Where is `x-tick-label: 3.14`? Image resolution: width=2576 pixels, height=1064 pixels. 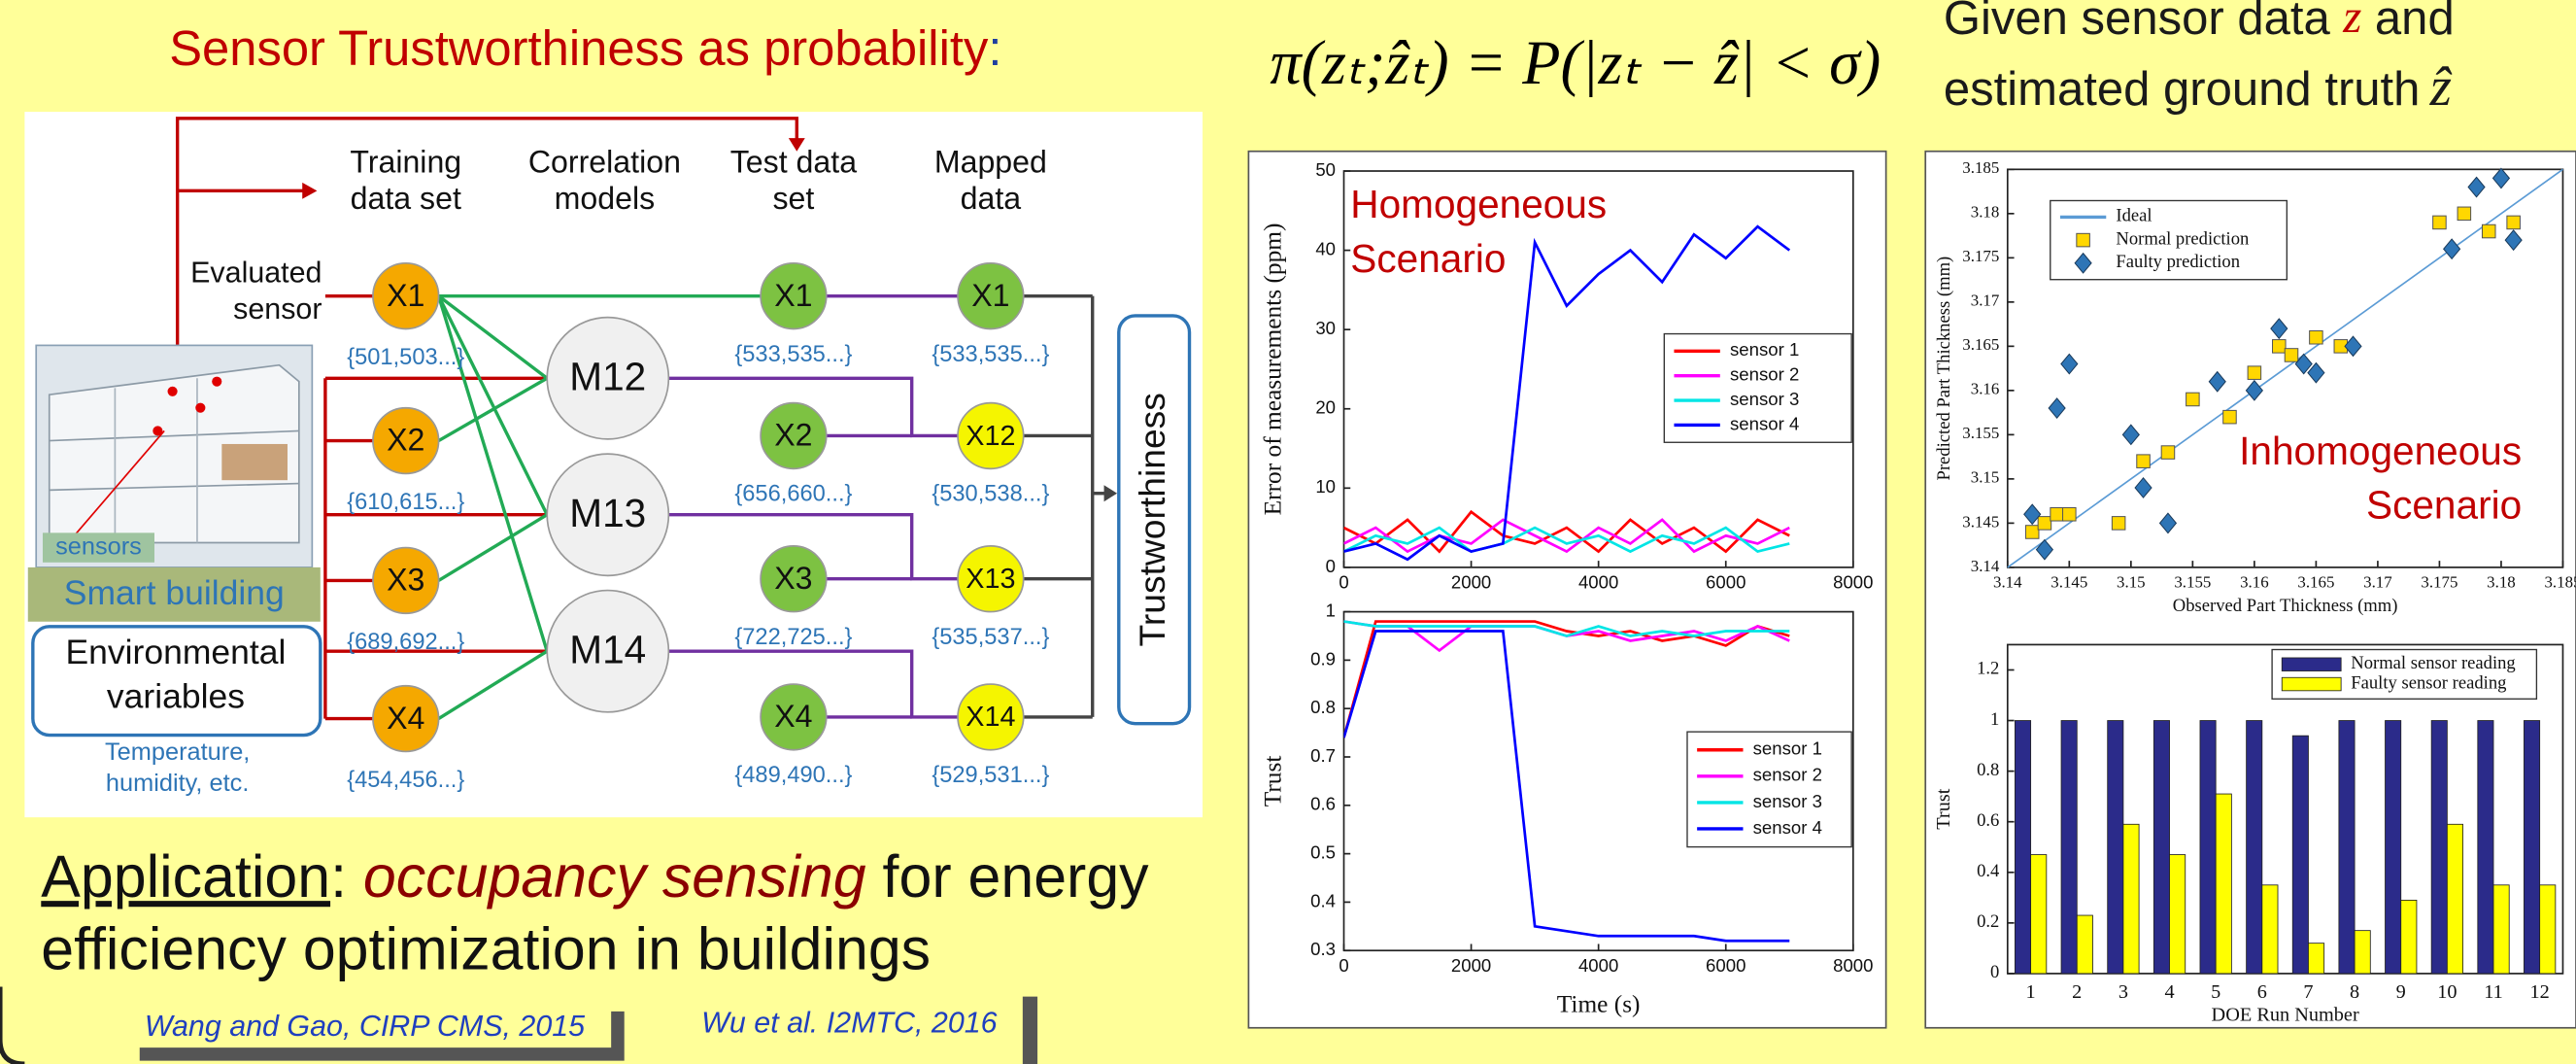
x-tick-label: 3.14 is located at coordinates (2007, 582).